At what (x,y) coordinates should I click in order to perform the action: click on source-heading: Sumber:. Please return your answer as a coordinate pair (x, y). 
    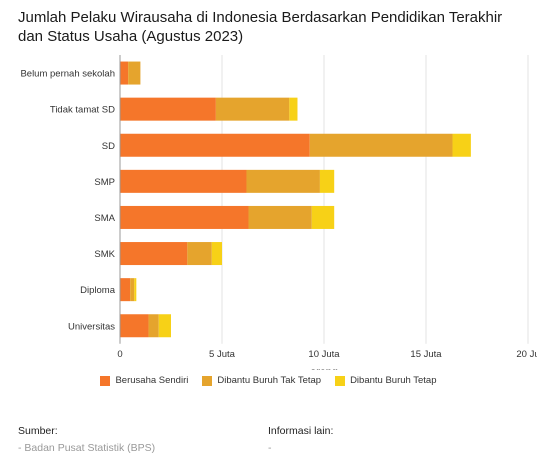
    Looking at the image, I should click on (38, 431).